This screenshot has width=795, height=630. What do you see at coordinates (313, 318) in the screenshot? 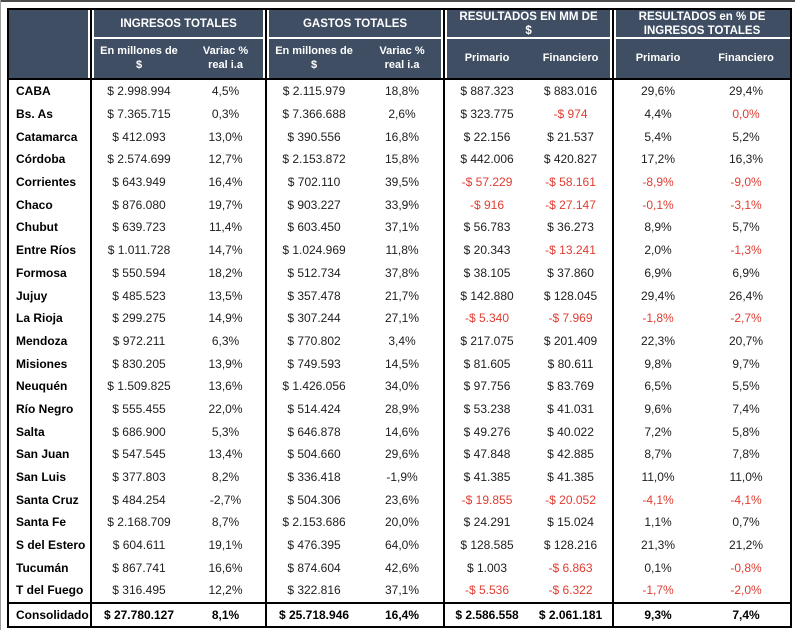
I see `value-cell: $ 307.244` at bounding box center [313, 318].